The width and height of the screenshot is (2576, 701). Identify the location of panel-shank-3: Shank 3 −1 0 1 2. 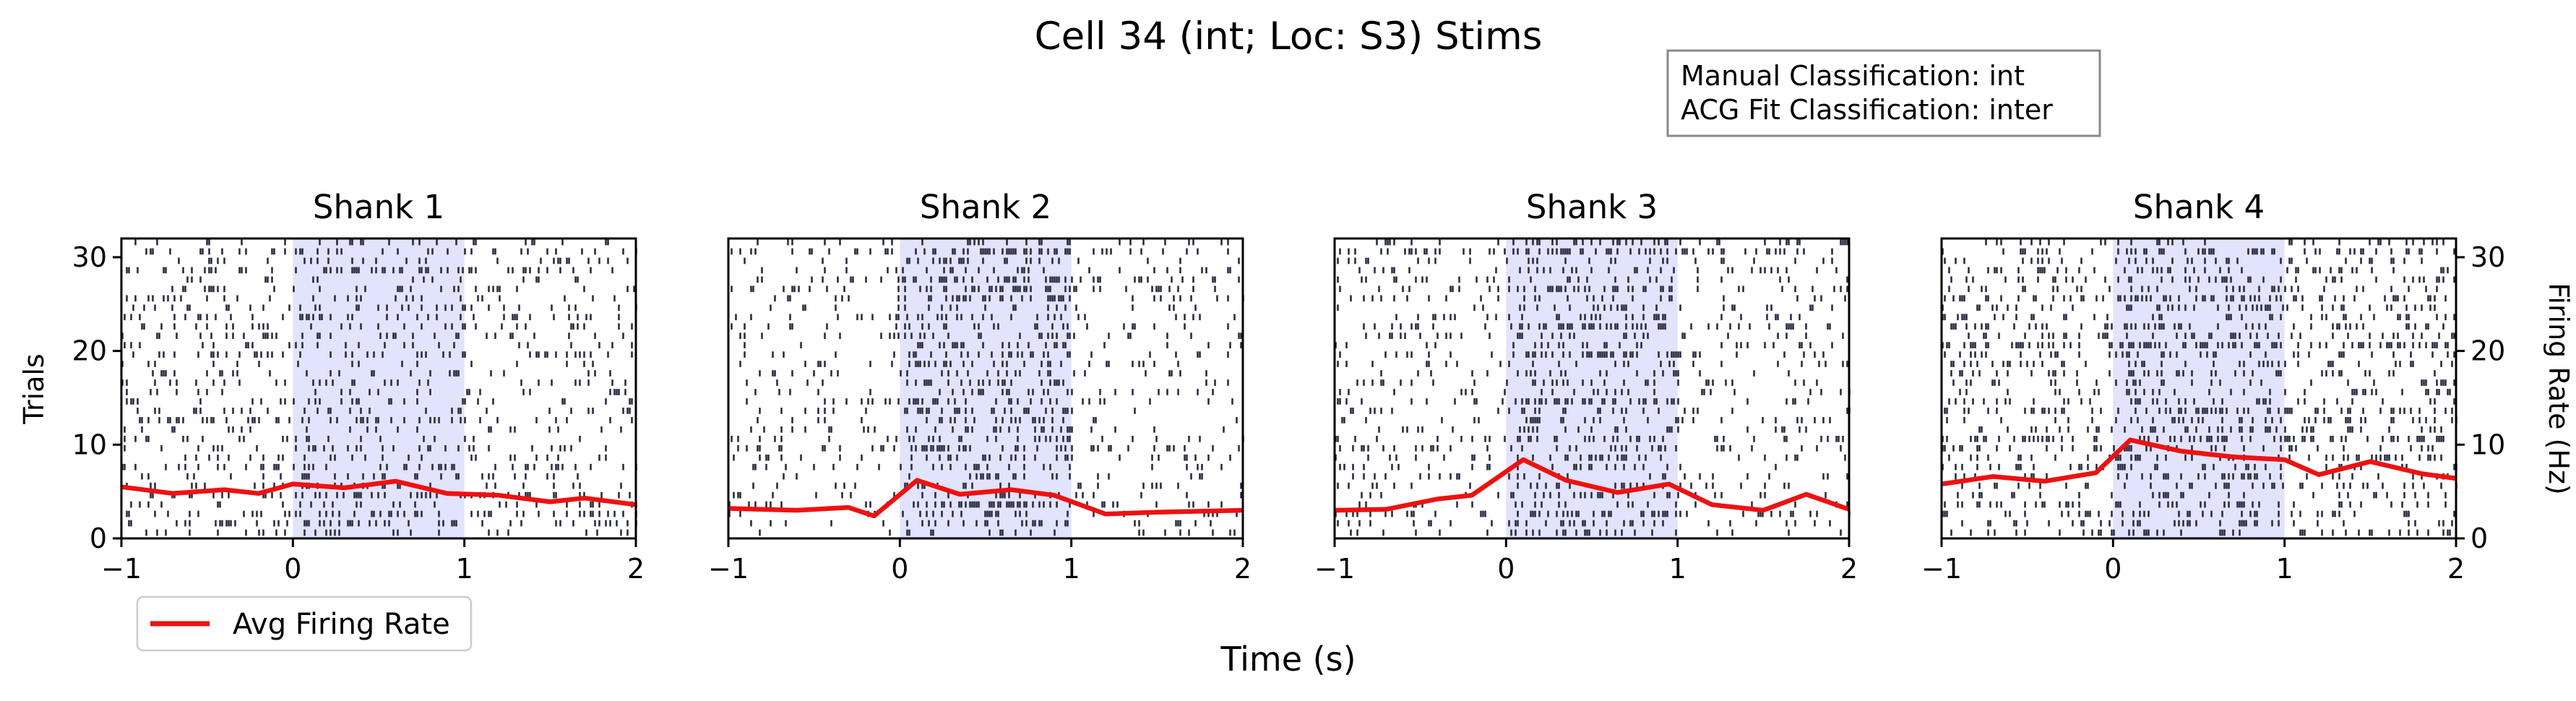
(1586, 386).